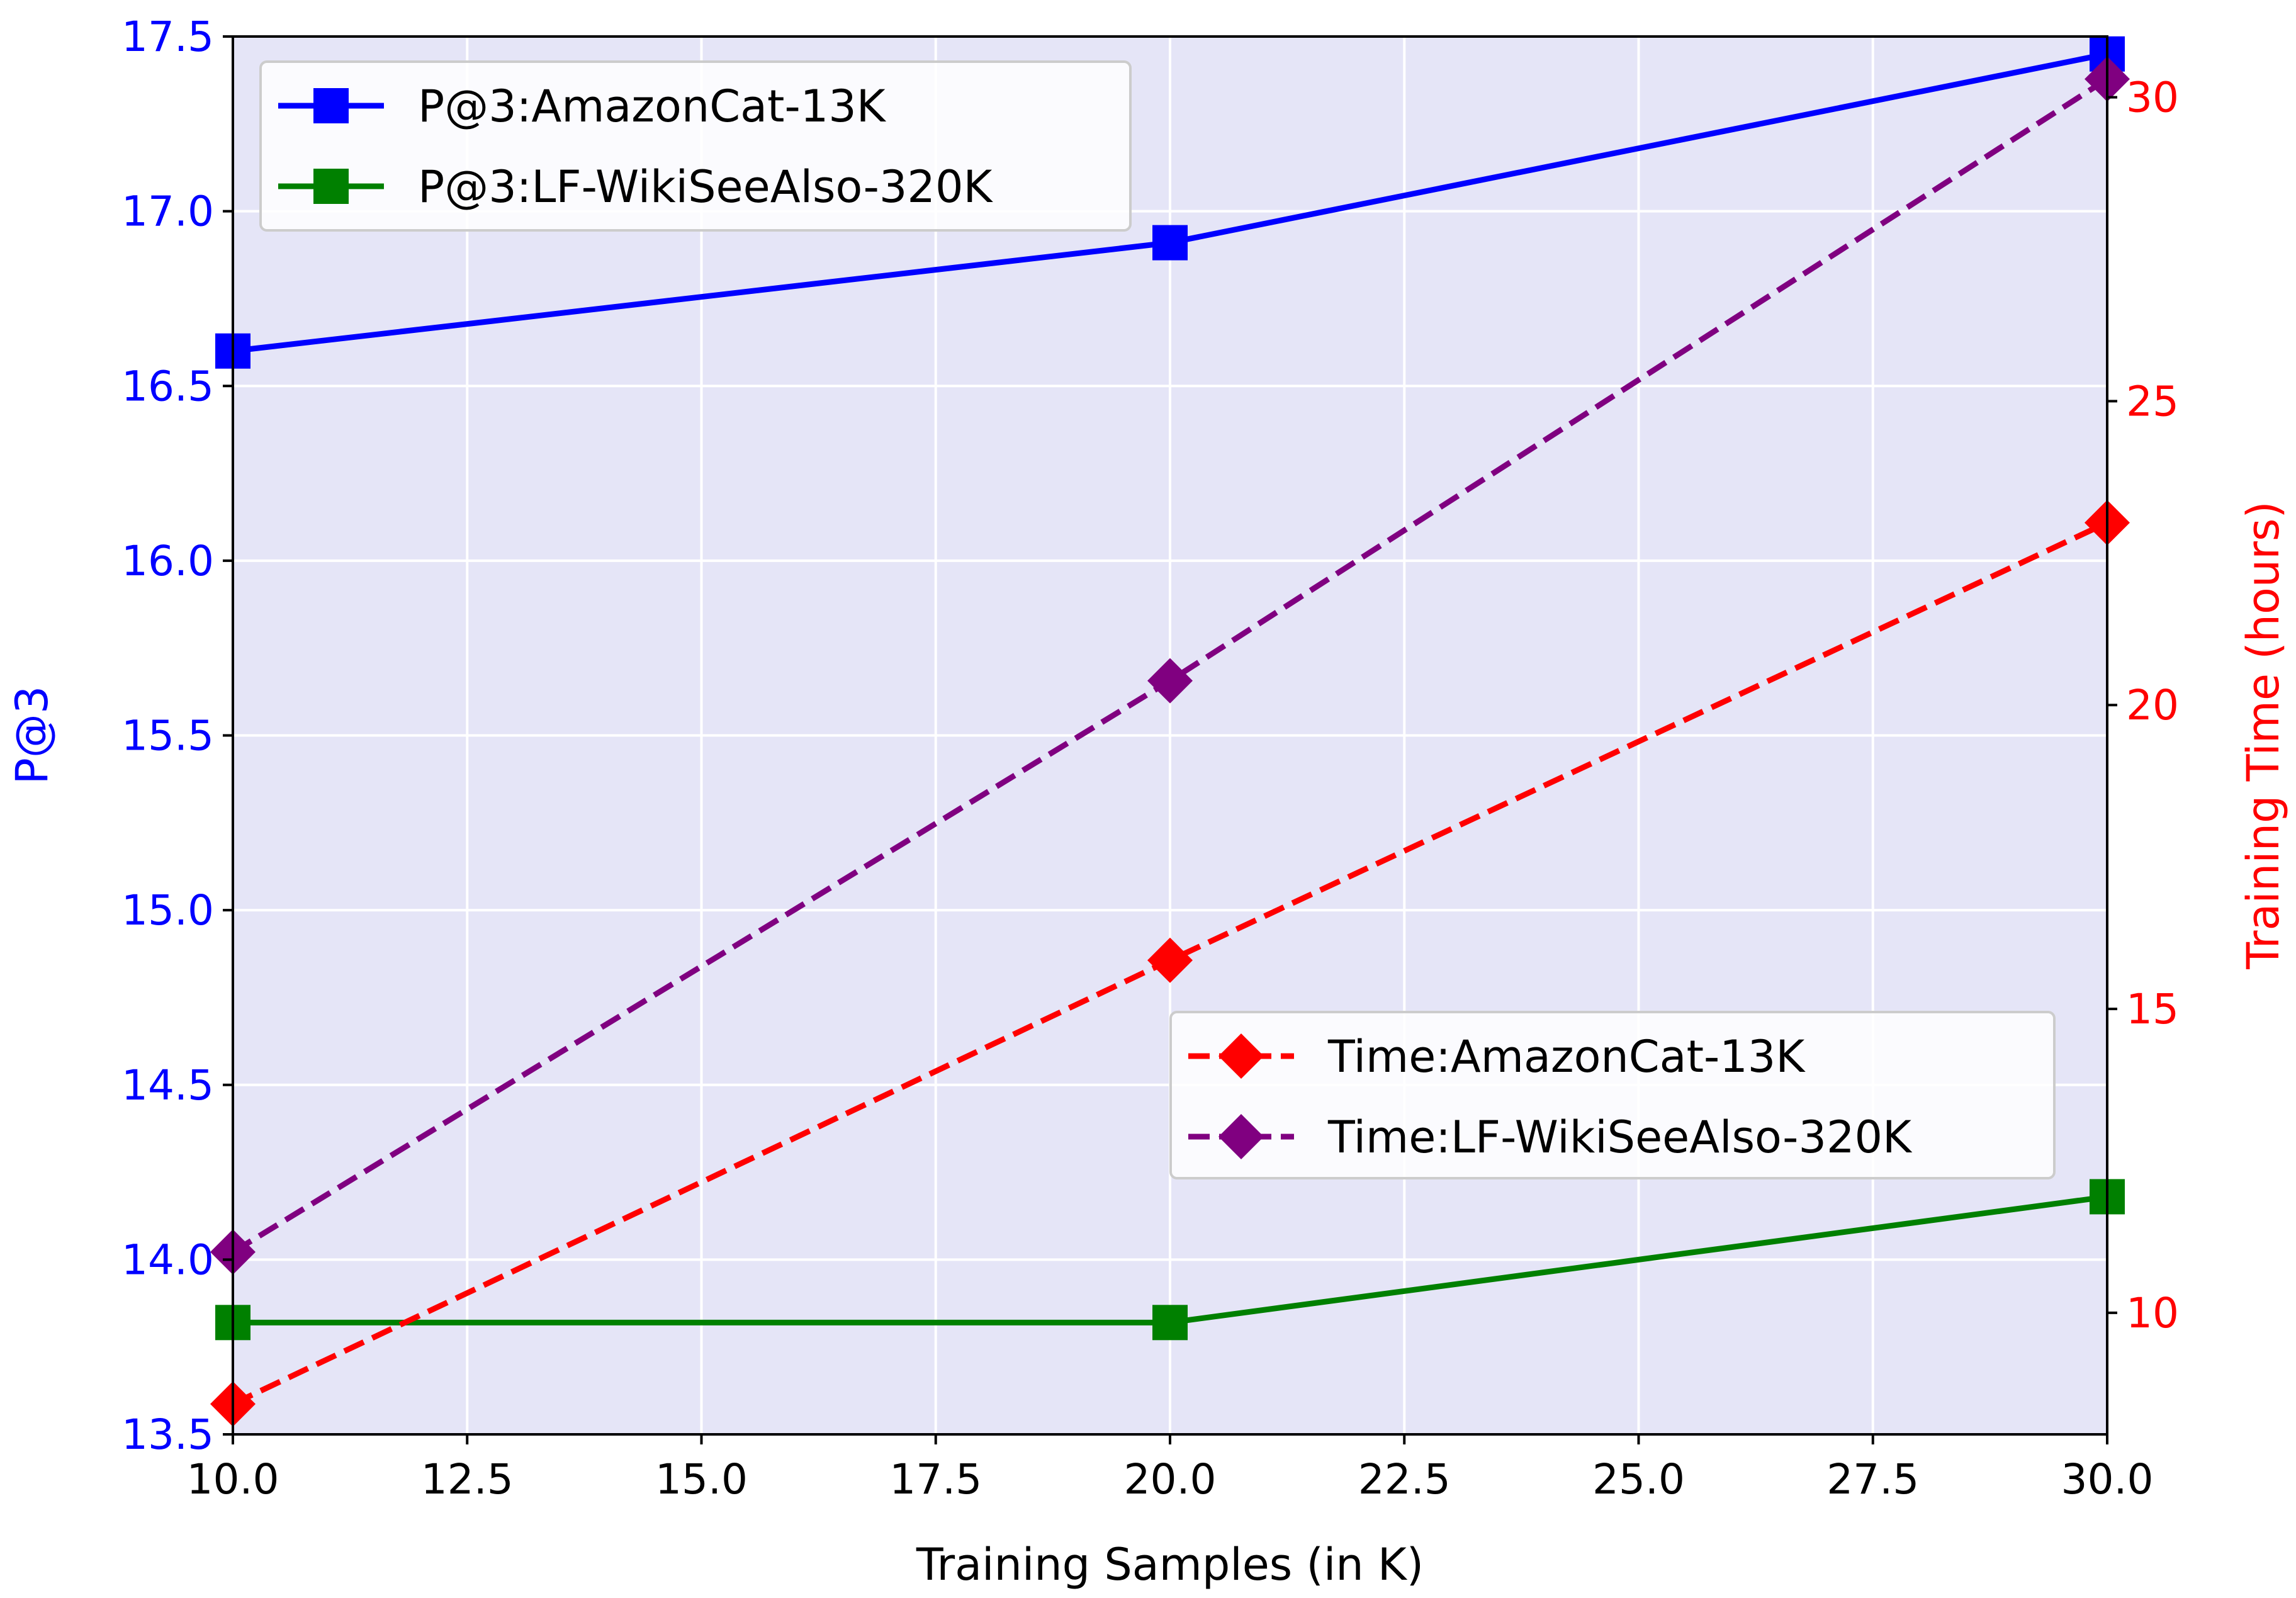  Describe the element at coordinates (1620, 1137) in the screenshot. I see `legend-label: Time:LF-WikiSeeAlso-320K` at that location.